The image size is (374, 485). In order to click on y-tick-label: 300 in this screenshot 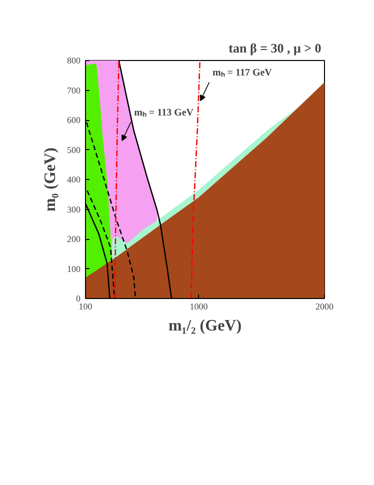, I will do `click(74, 209)`.